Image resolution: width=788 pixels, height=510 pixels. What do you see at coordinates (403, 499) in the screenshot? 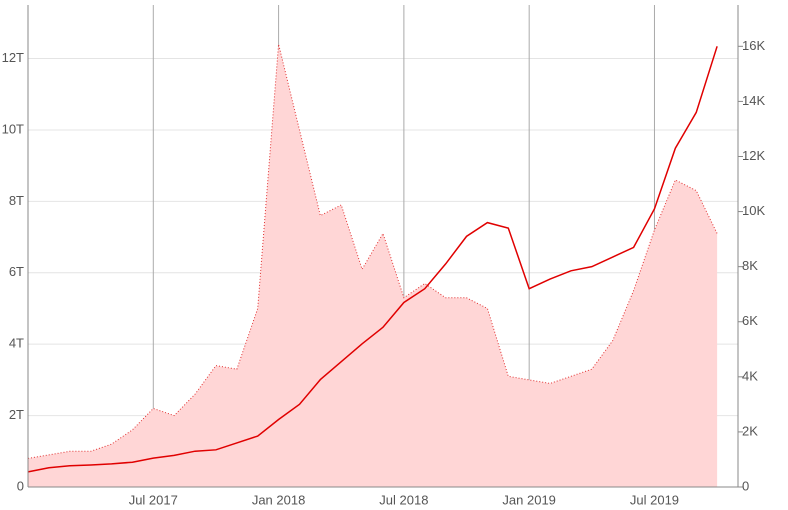
I see `x-tick-label: Jul 2018` at bounding box center [403, 499].